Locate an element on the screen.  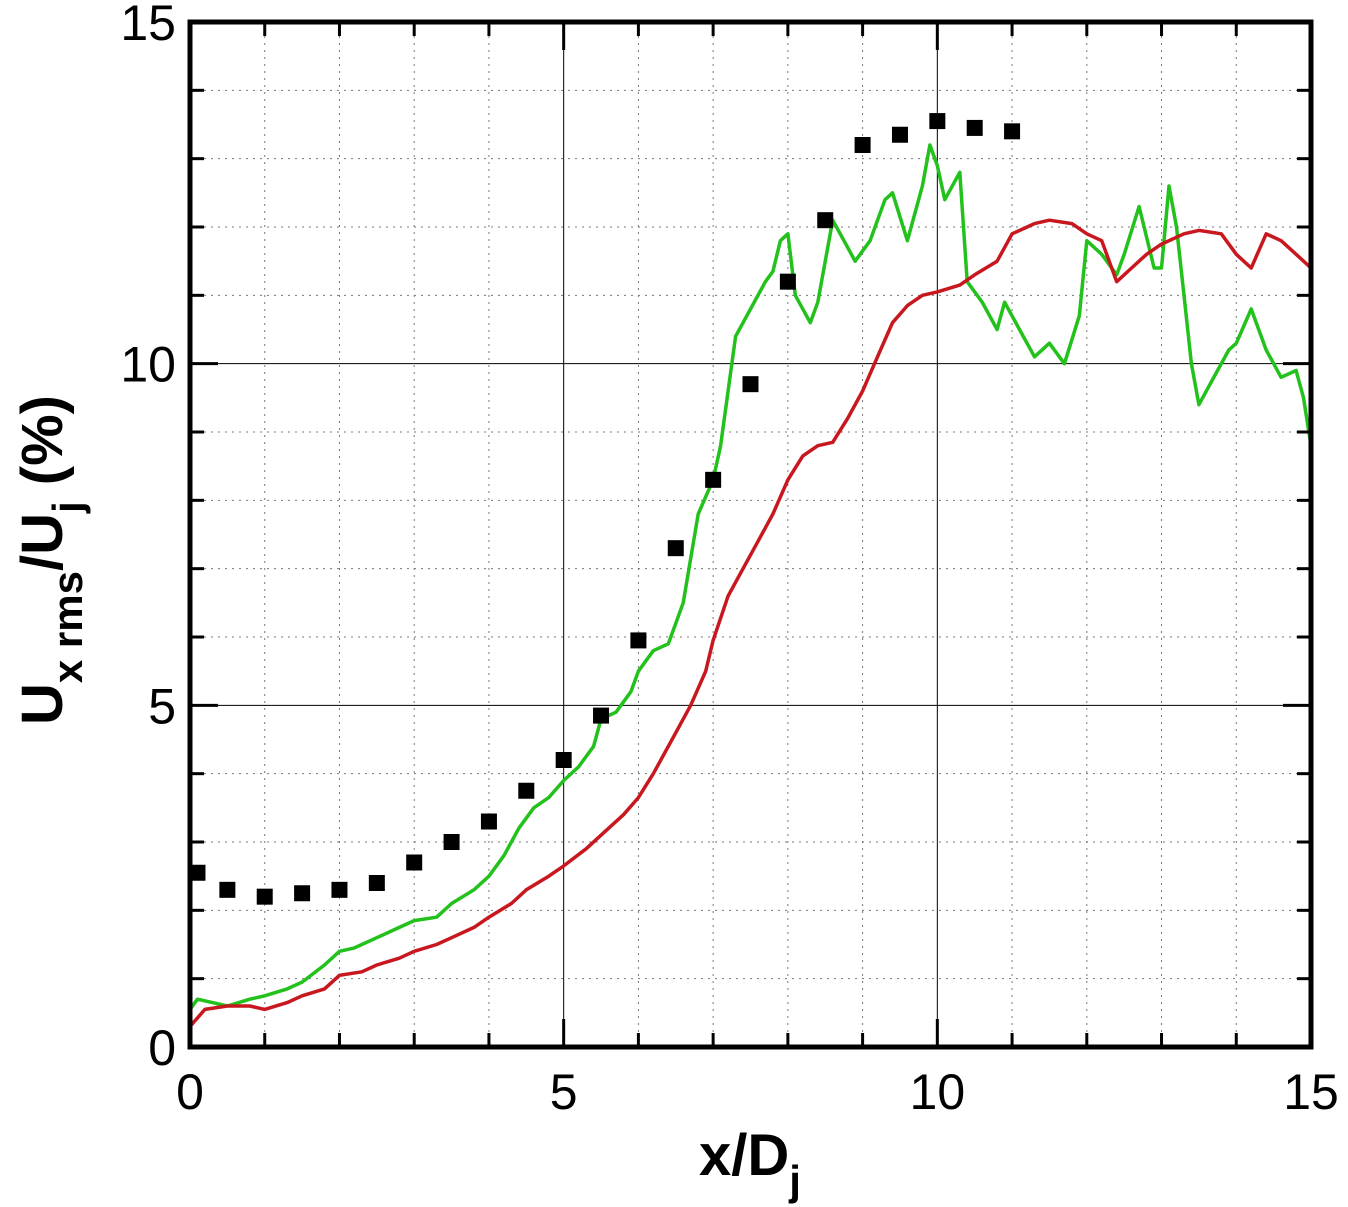
y-tick-label: 5 is located at coordinates (162, 706).